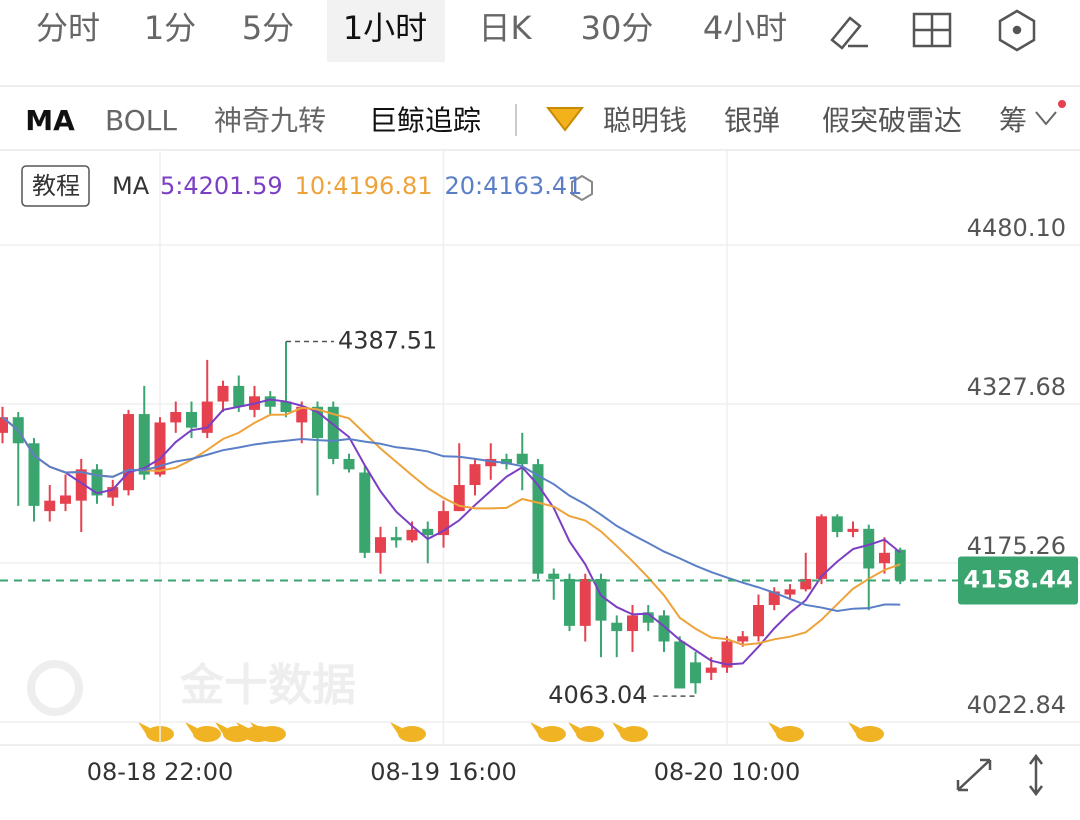  I want to click on tab-highlight, so click(386, 31).